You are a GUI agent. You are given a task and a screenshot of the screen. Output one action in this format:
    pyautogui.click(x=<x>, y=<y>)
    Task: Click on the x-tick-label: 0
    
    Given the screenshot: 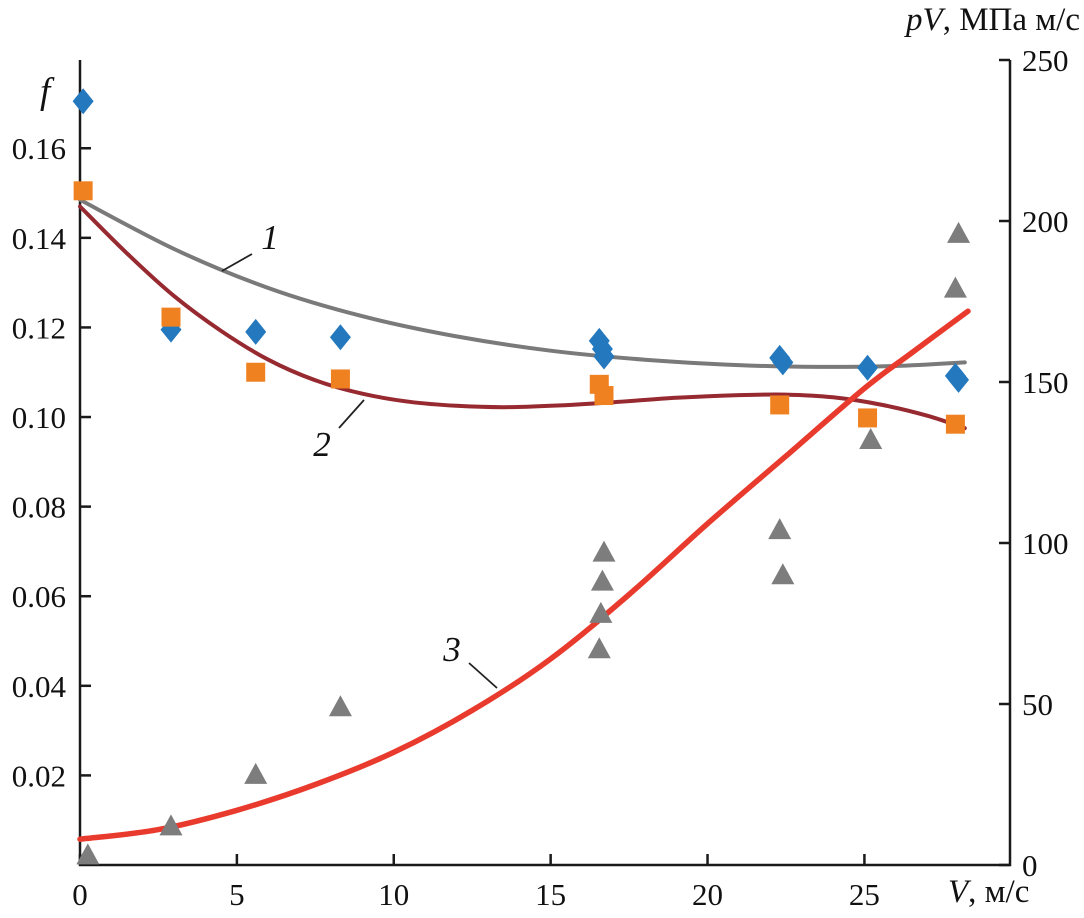 What is the action you would take?
    pyautogui.click(x=80, y=894)
    